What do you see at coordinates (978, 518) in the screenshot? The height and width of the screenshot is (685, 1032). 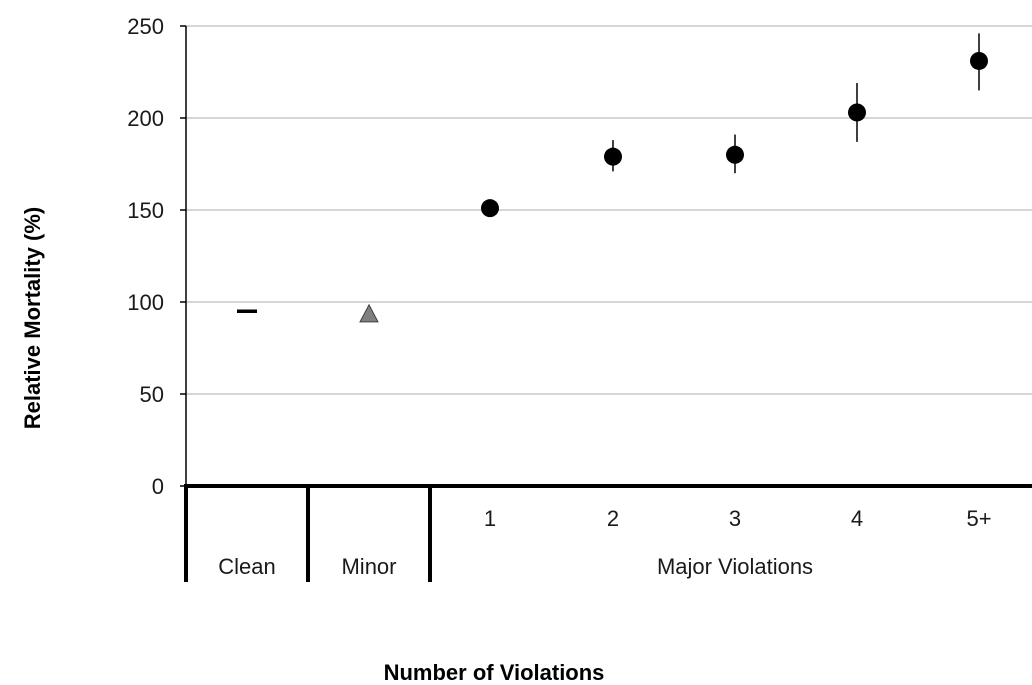 I see `category-label-5: 5+` at bounding box center [978, 518].